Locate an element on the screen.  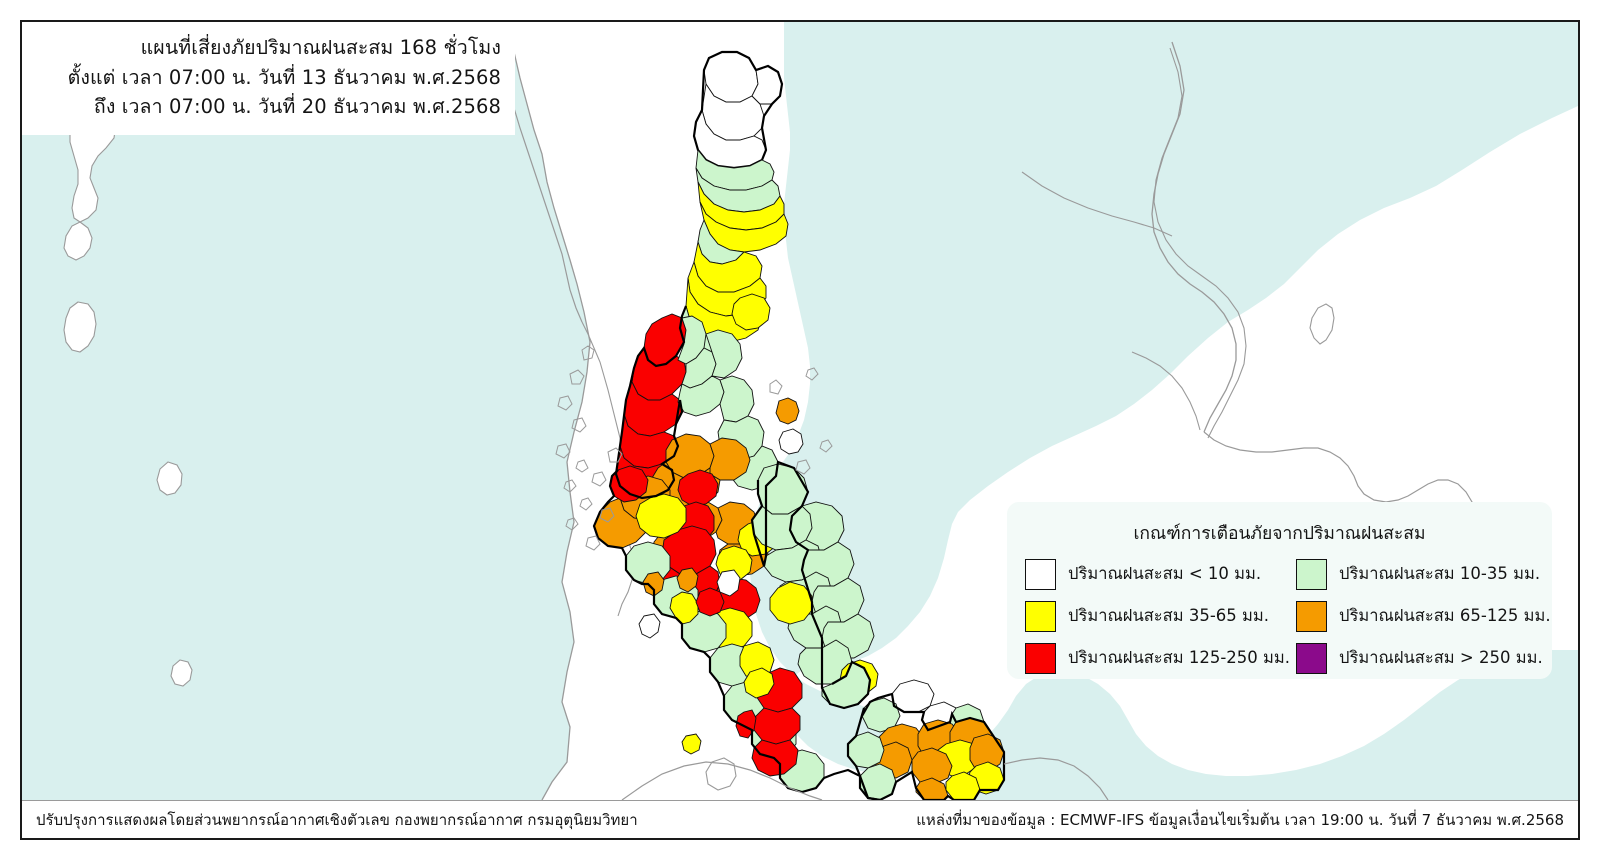
border-mekong-river is located at coordinates (1200, 243).